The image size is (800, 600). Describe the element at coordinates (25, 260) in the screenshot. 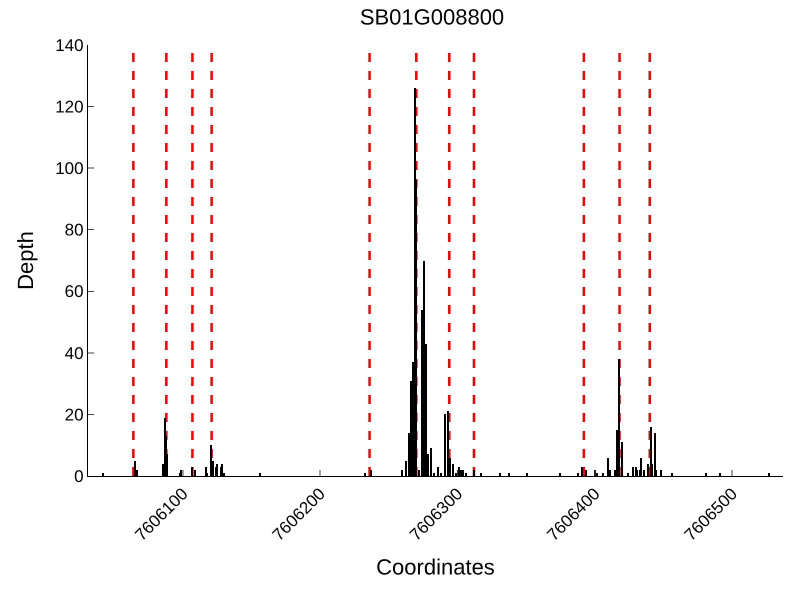

I see `y-axis-title: Depth` at that location.